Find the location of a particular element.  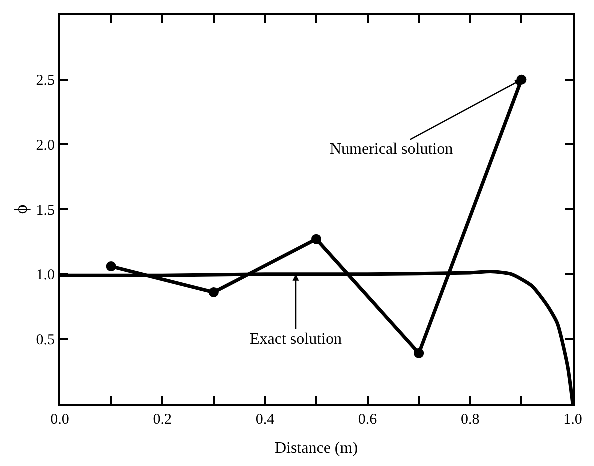

y-tick-label: 2.5 is located at coordinates (45, 81).